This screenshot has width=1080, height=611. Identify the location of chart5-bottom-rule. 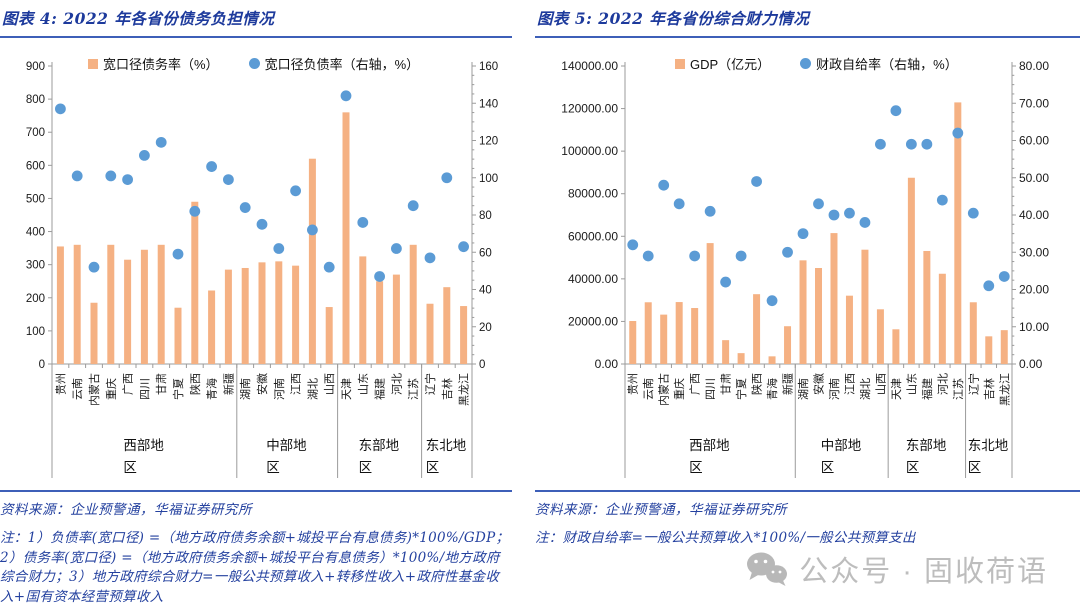
(807, 491).